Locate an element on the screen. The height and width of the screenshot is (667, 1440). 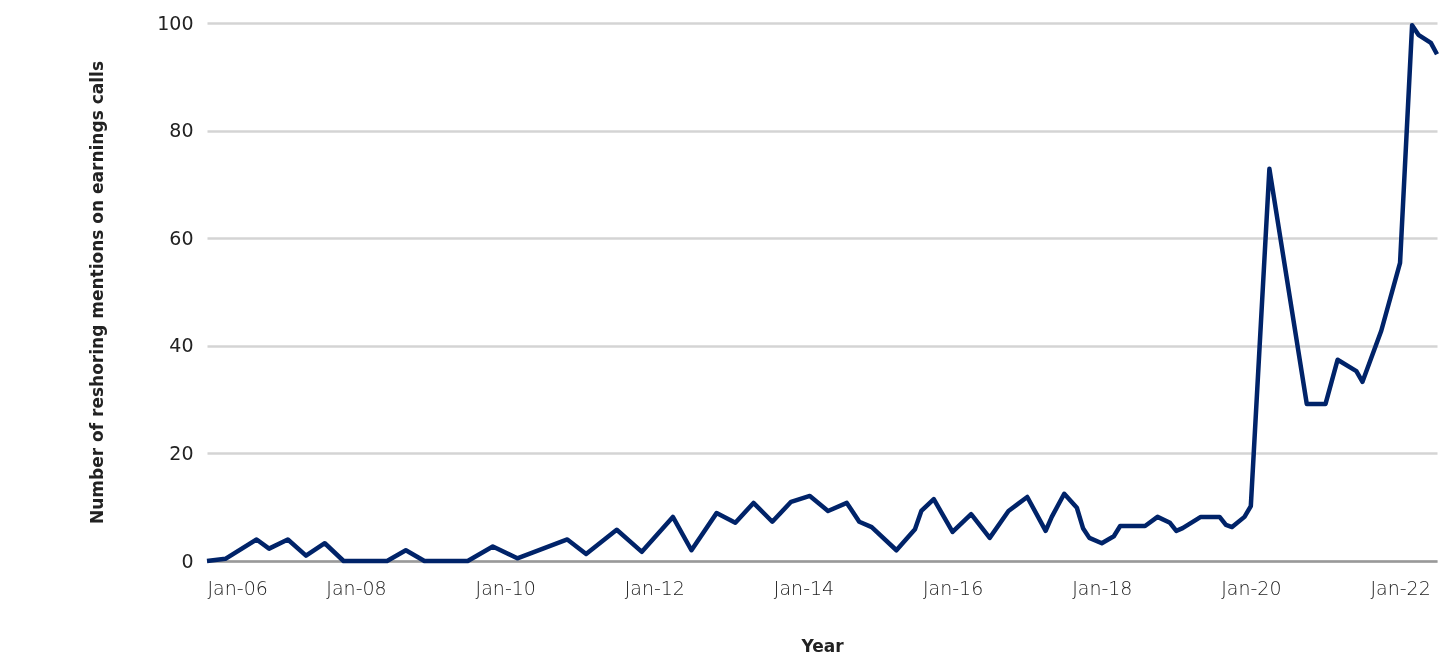
y-tick-label: 80 is located at coordinates (181, 130).